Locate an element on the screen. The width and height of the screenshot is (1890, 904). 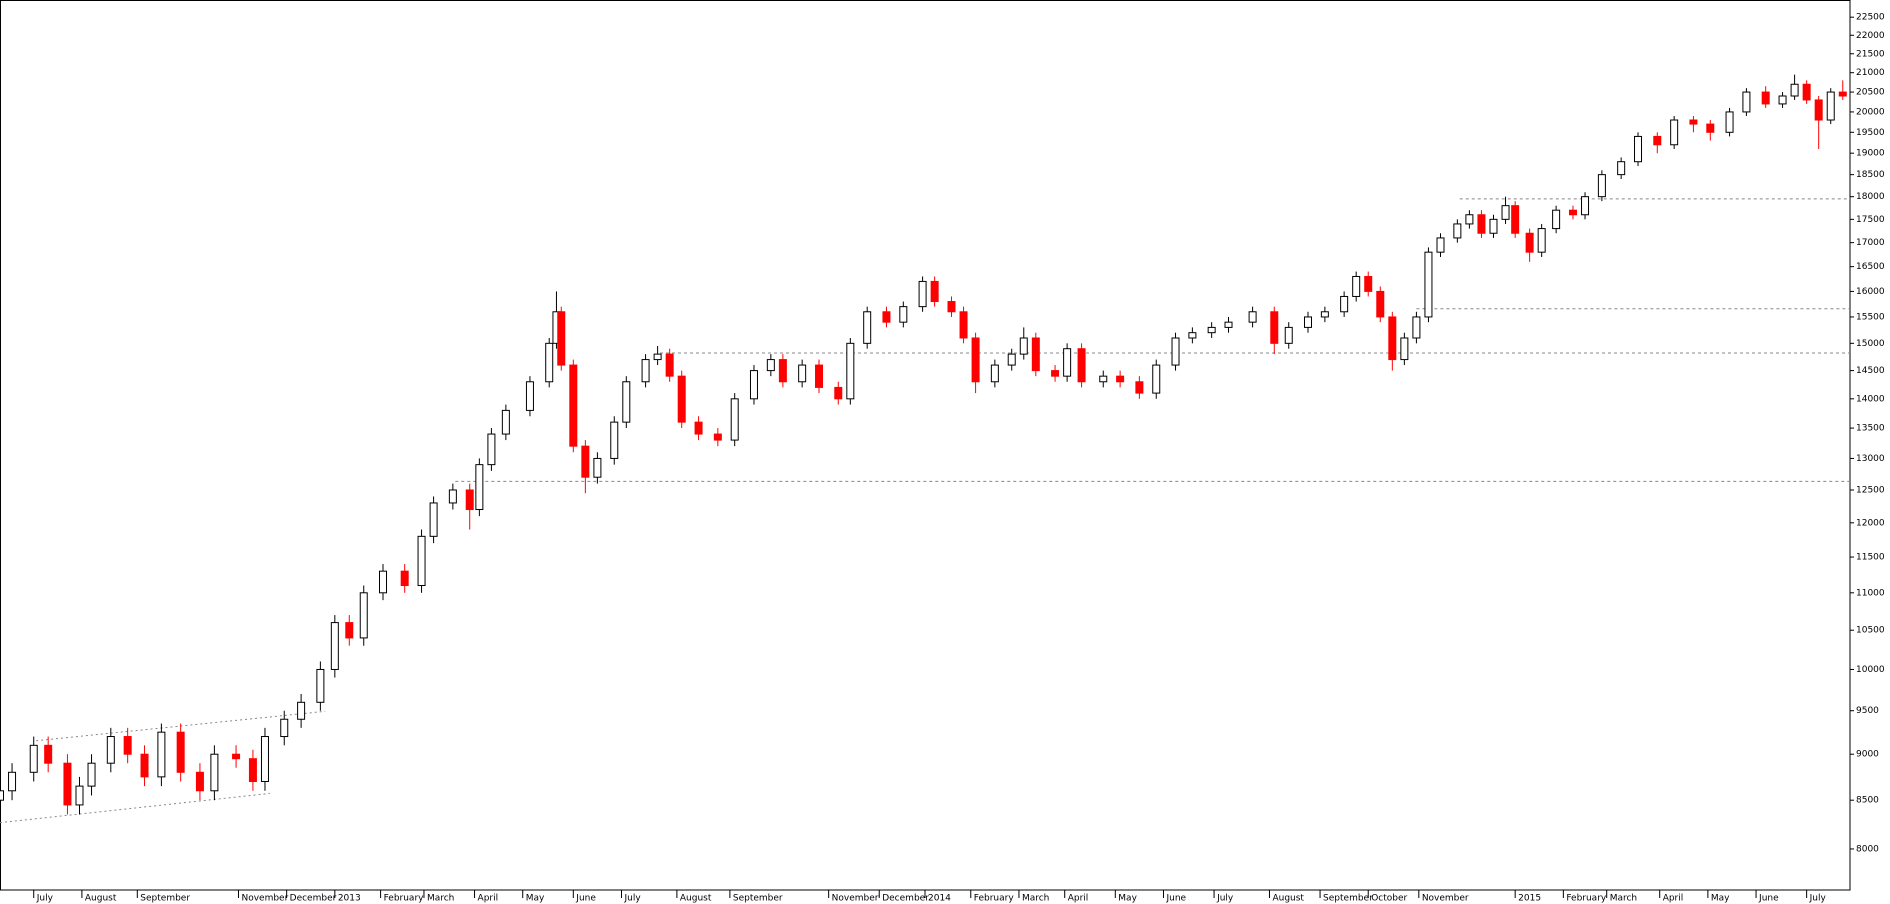
y-tick-label: 10000 is located at coordinates (1870, 670).